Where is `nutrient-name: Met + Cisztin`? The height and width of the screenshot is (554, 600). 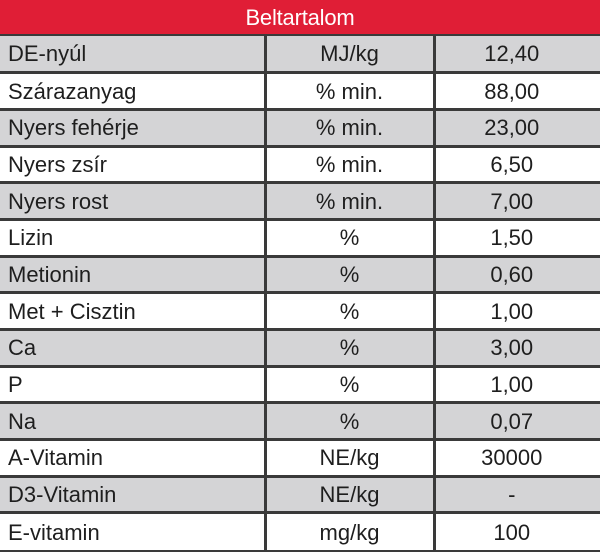
nutrient-name: Met + Cisztin is located at coordinates (132, 310).